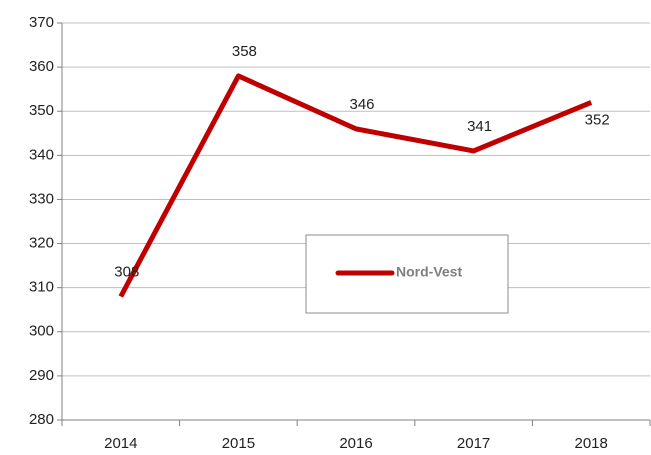 The image size is (651, 455). Describe the element at coordinates (355, 443) in the screenshot. I see `x-tick-label: 2016` at that location.